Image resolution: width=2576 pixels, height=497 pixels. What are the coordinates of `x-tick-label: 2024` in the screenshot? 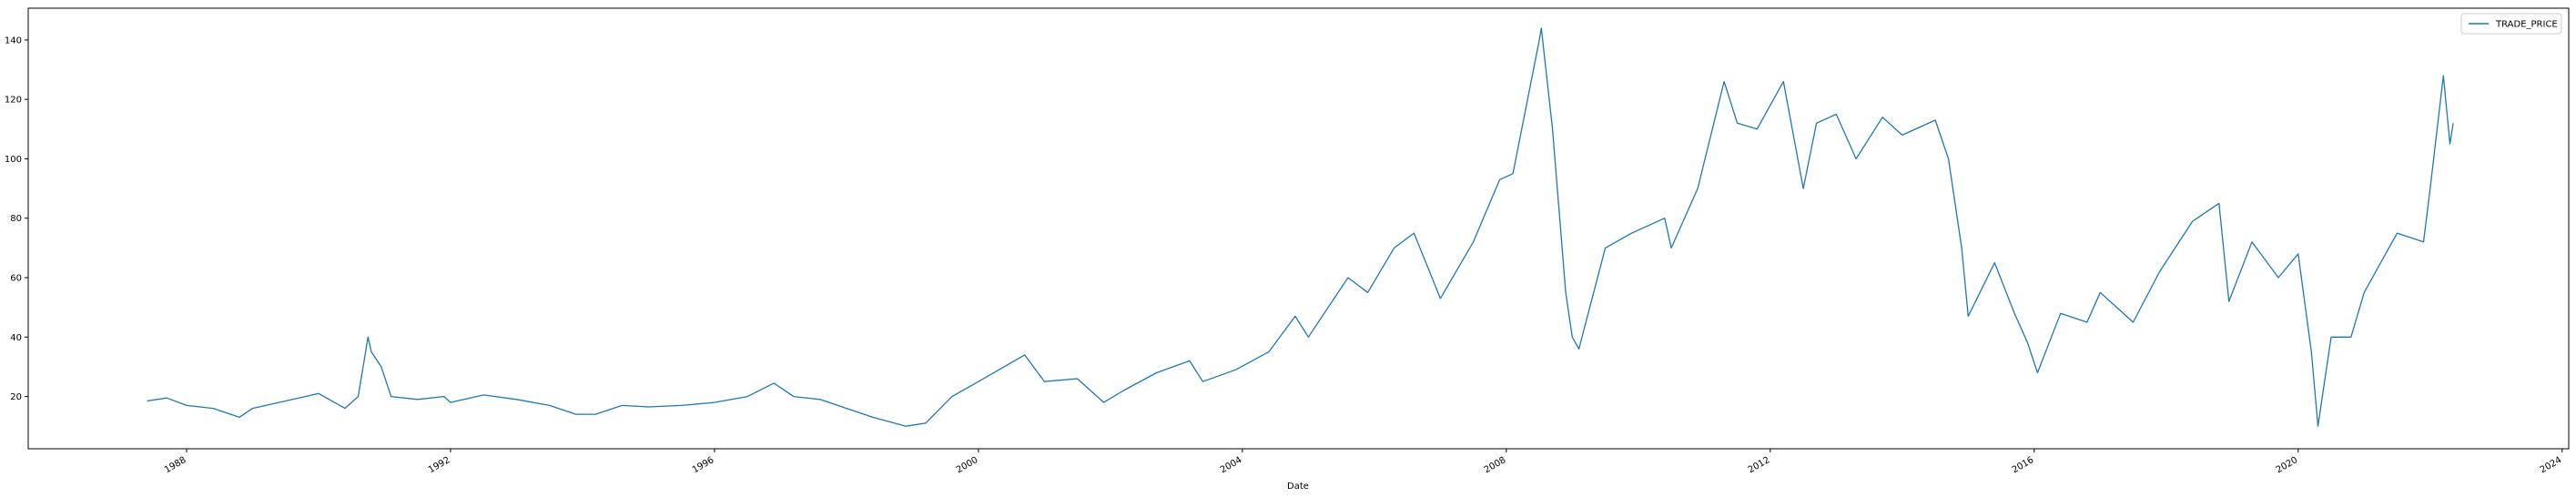 It's located at (2551, 465).